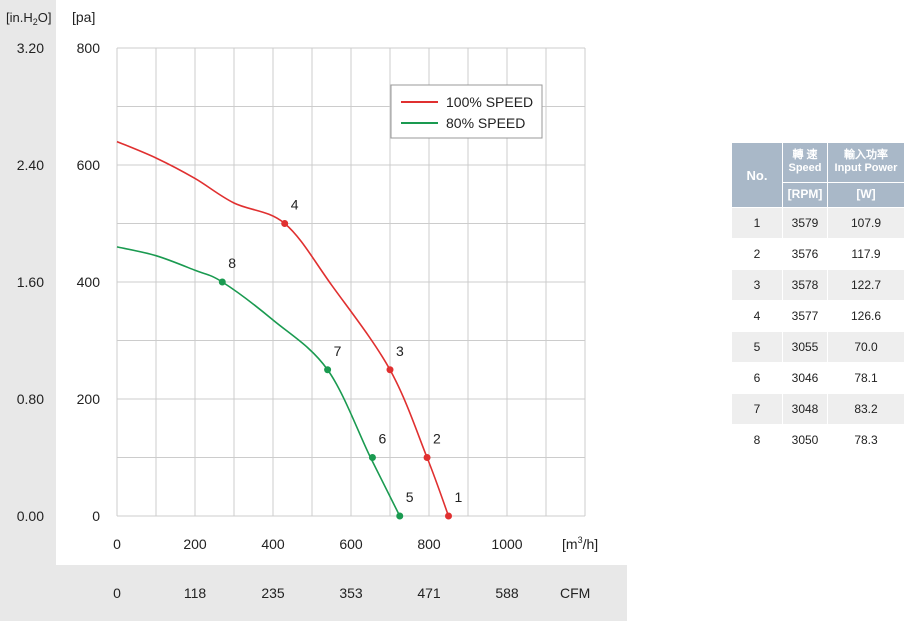  Describe the element at coordinates (30, 399) in the screenshot. I see `y-tick-inh2o: 0.80` at that location.